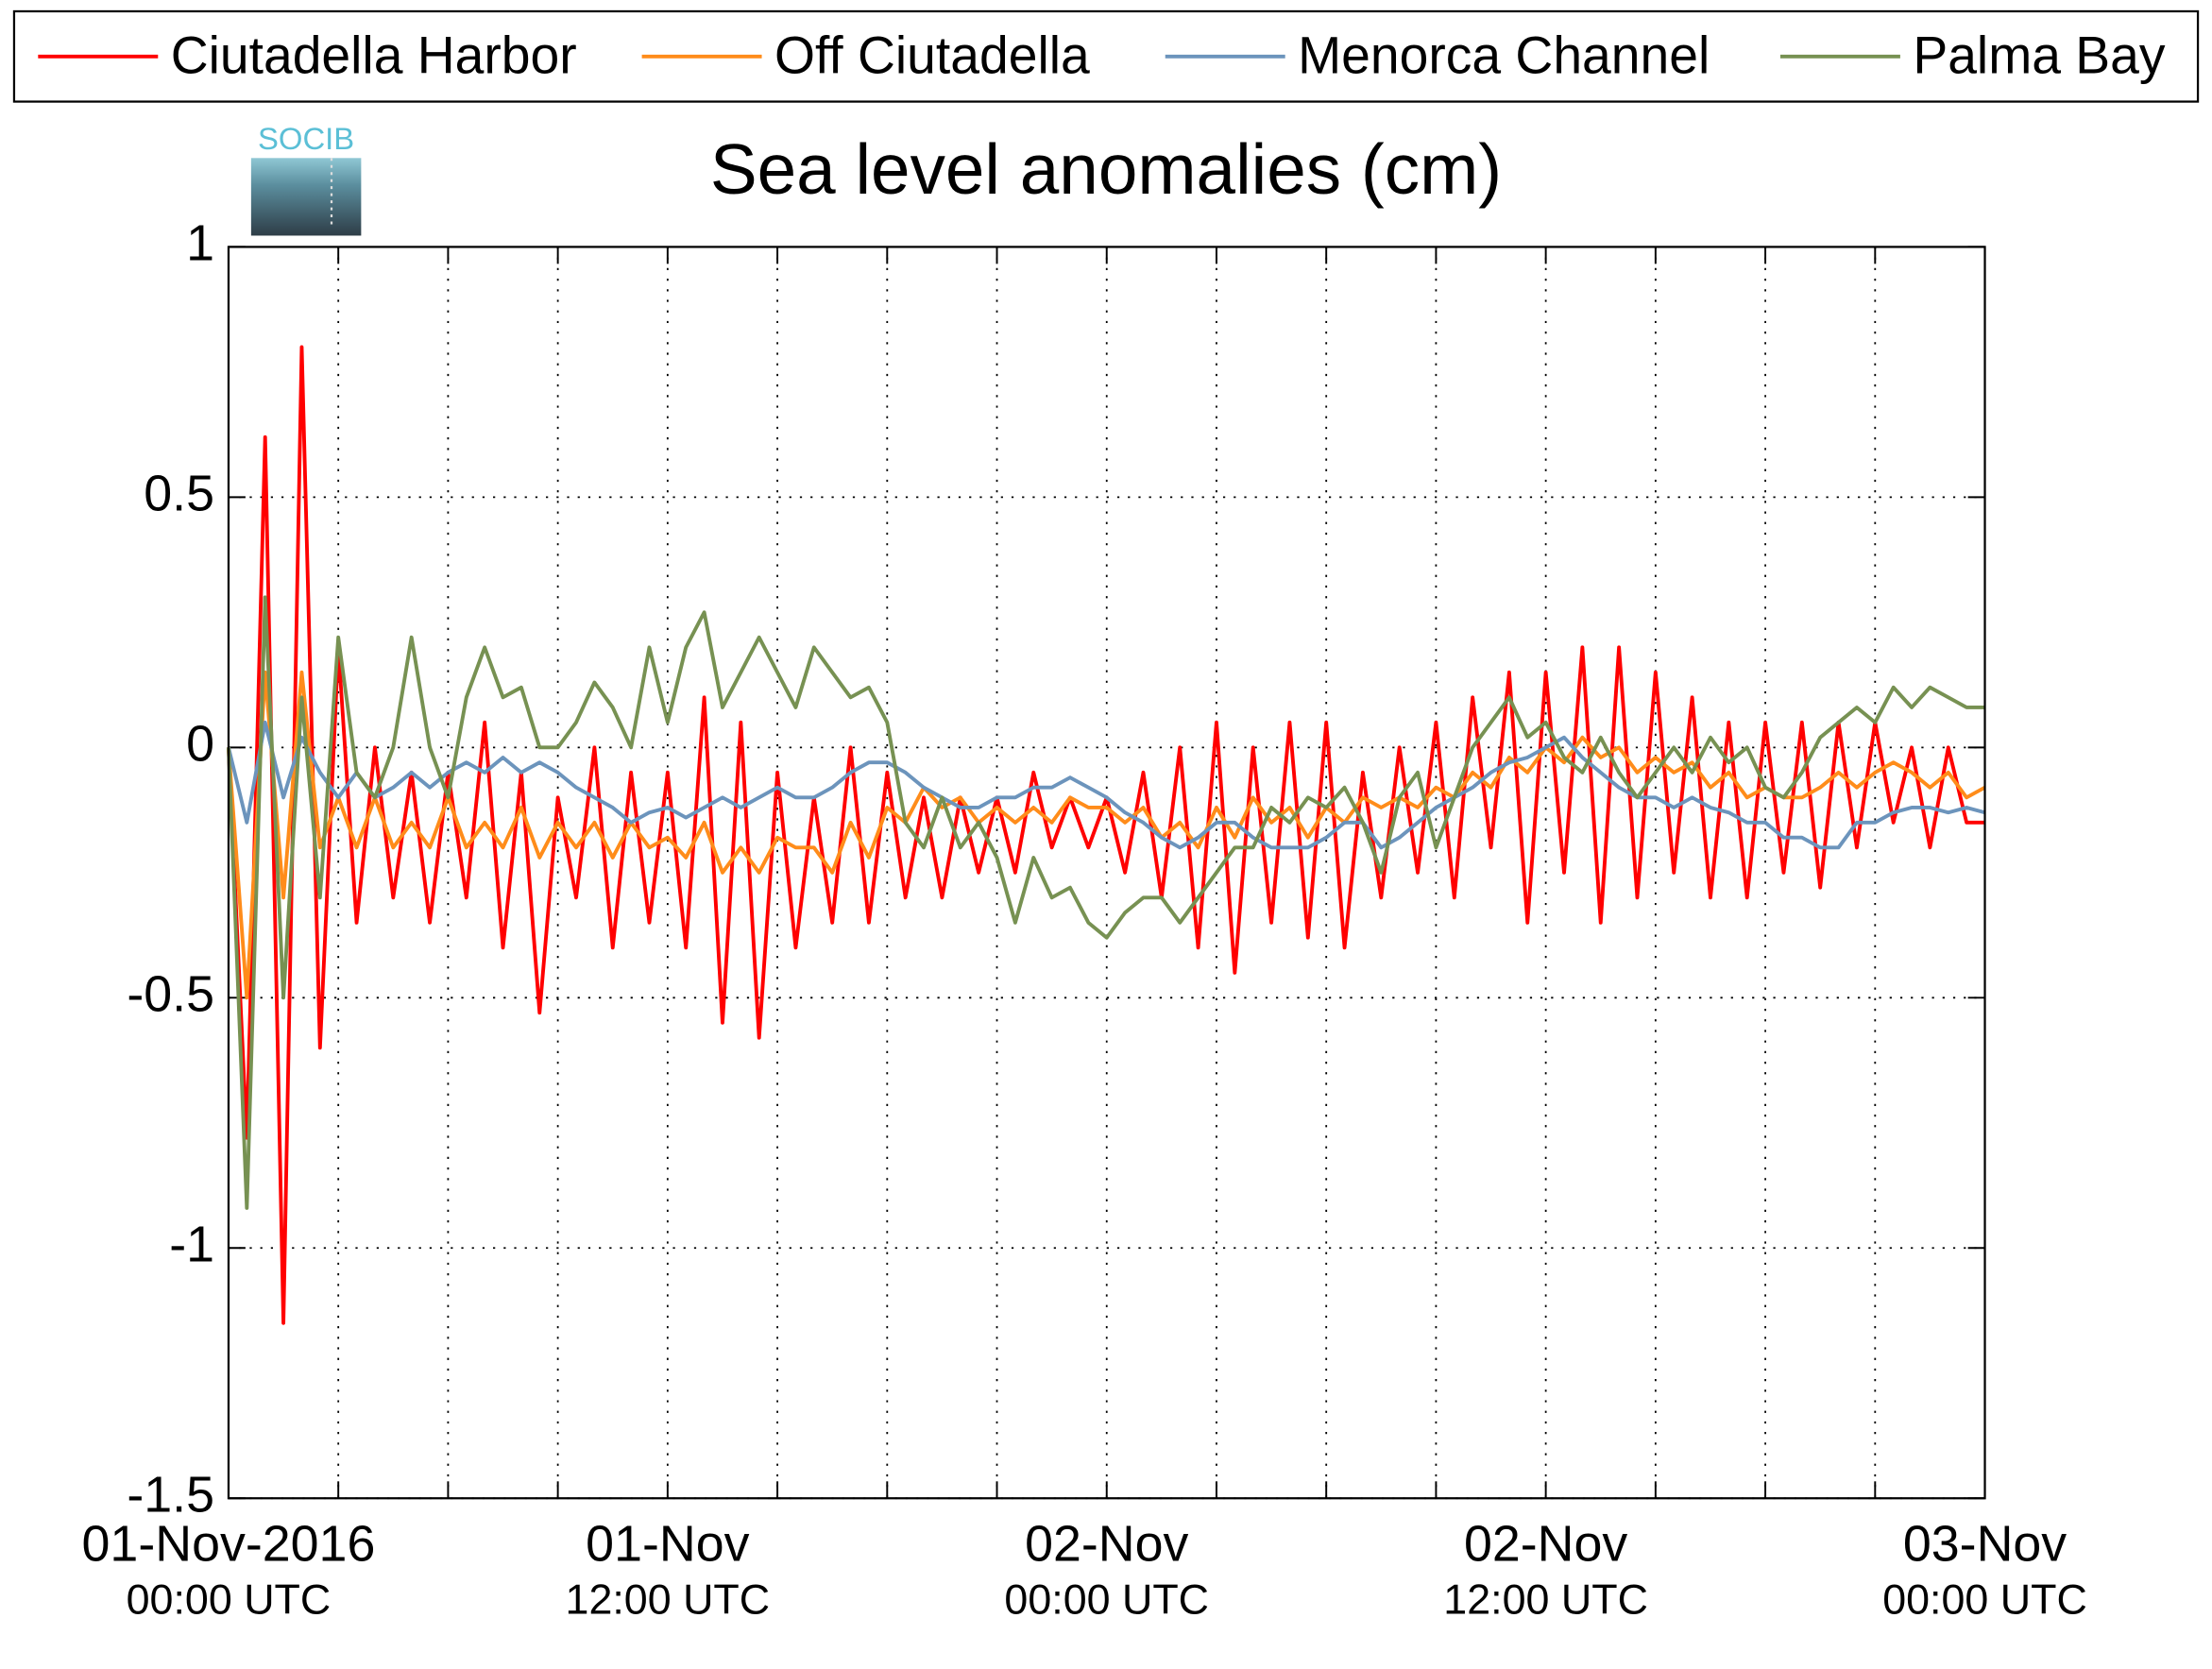  Describe the element at coordinates (200, 244) in the screenshot. I see `y-tick-label: 1` at that location.